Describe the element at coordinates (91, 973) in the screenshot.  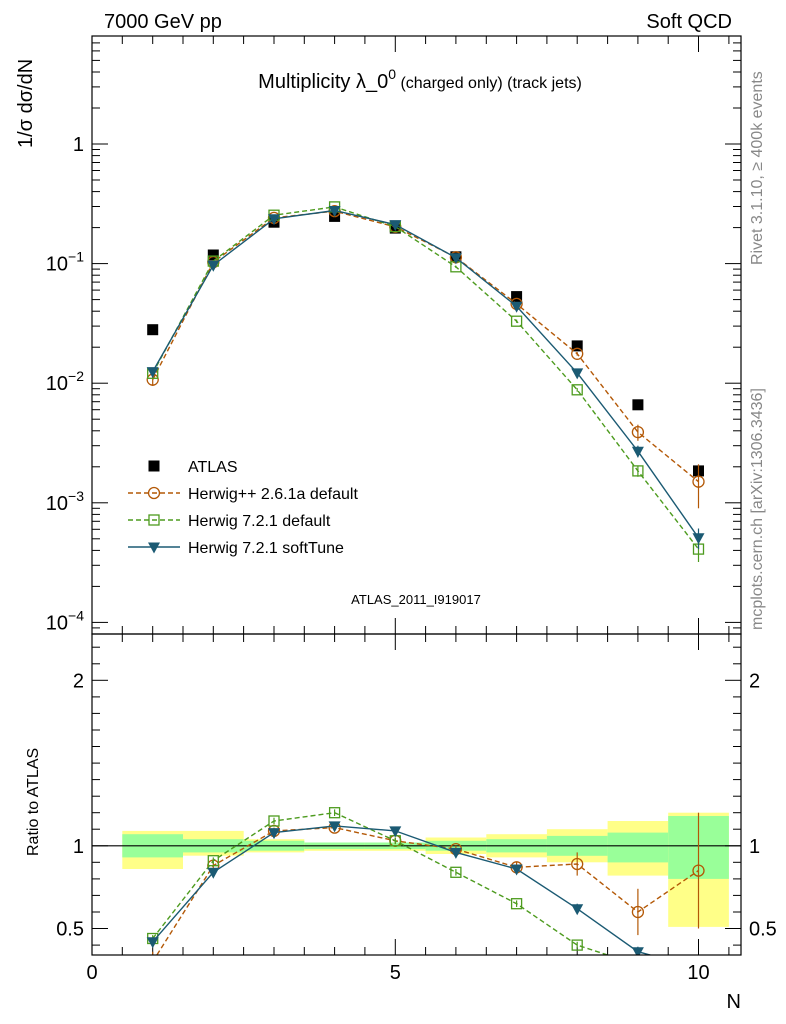
I see `x-tick-label: 0` at that location.